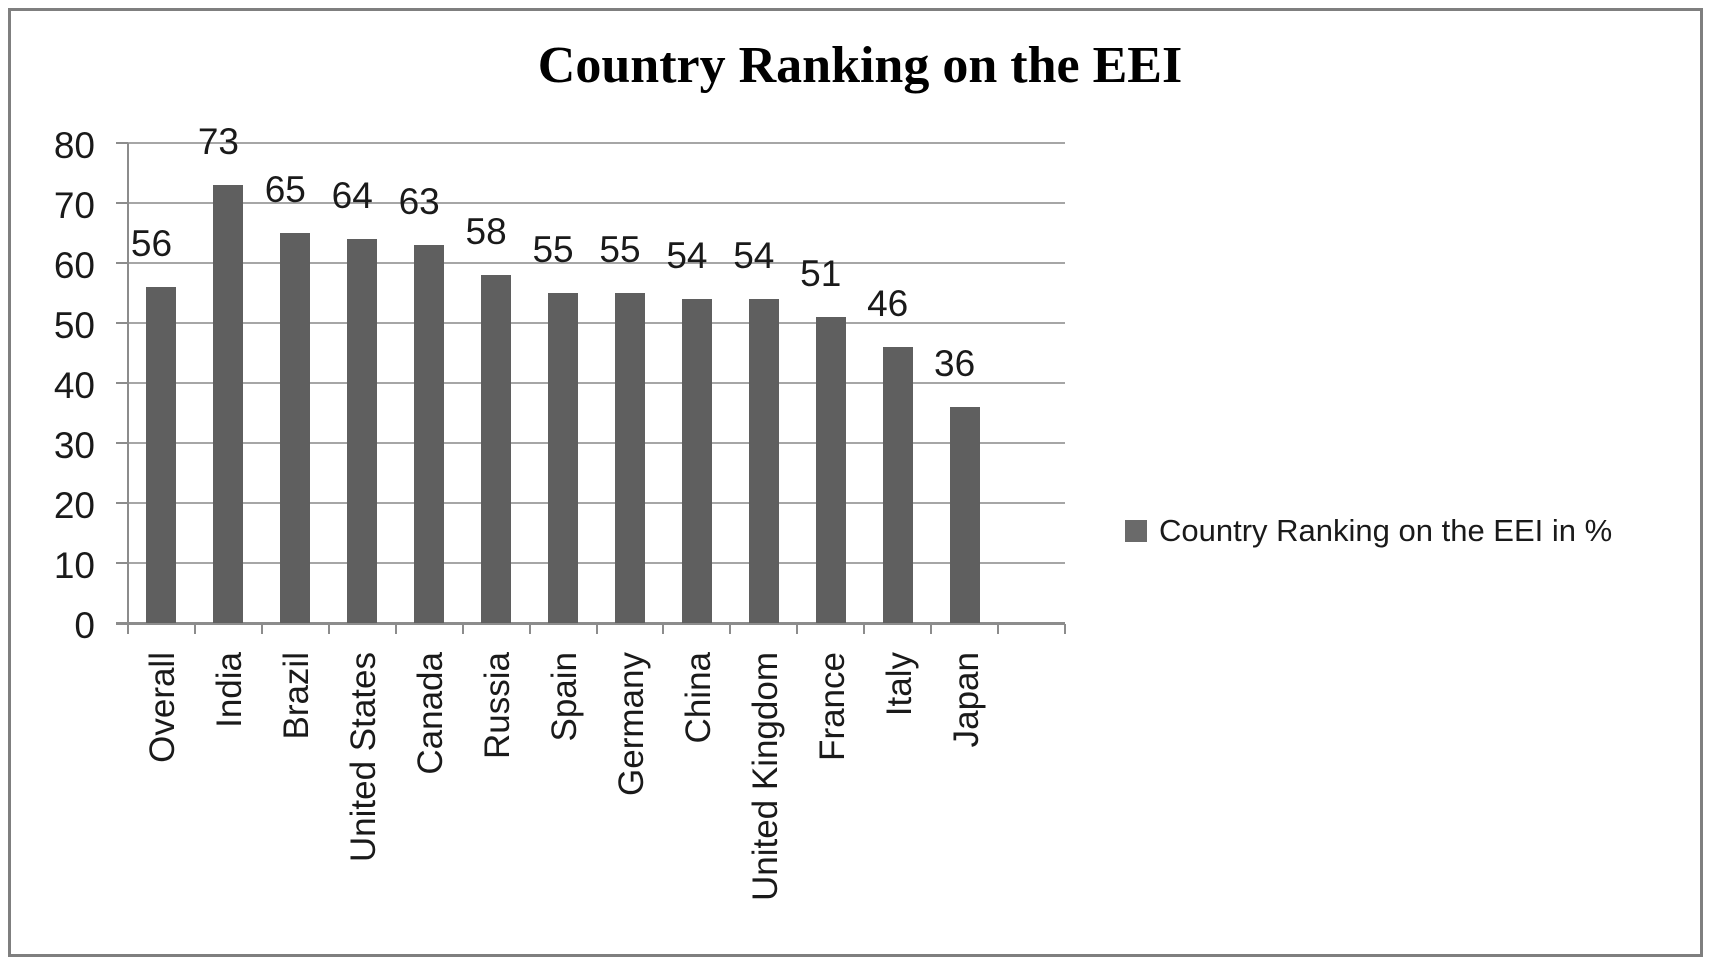 This screenshot has height=965, width=1709. What do you see at coordinates (897, 485) in the screenshot?
I see `bar-italy` at bounding box center [897, 485].